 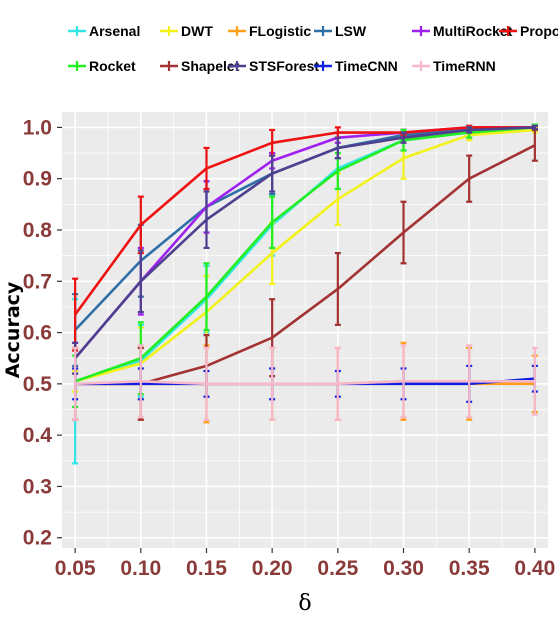 I want to click on x-tick-label: 0.20, so click(x=272, y=568).